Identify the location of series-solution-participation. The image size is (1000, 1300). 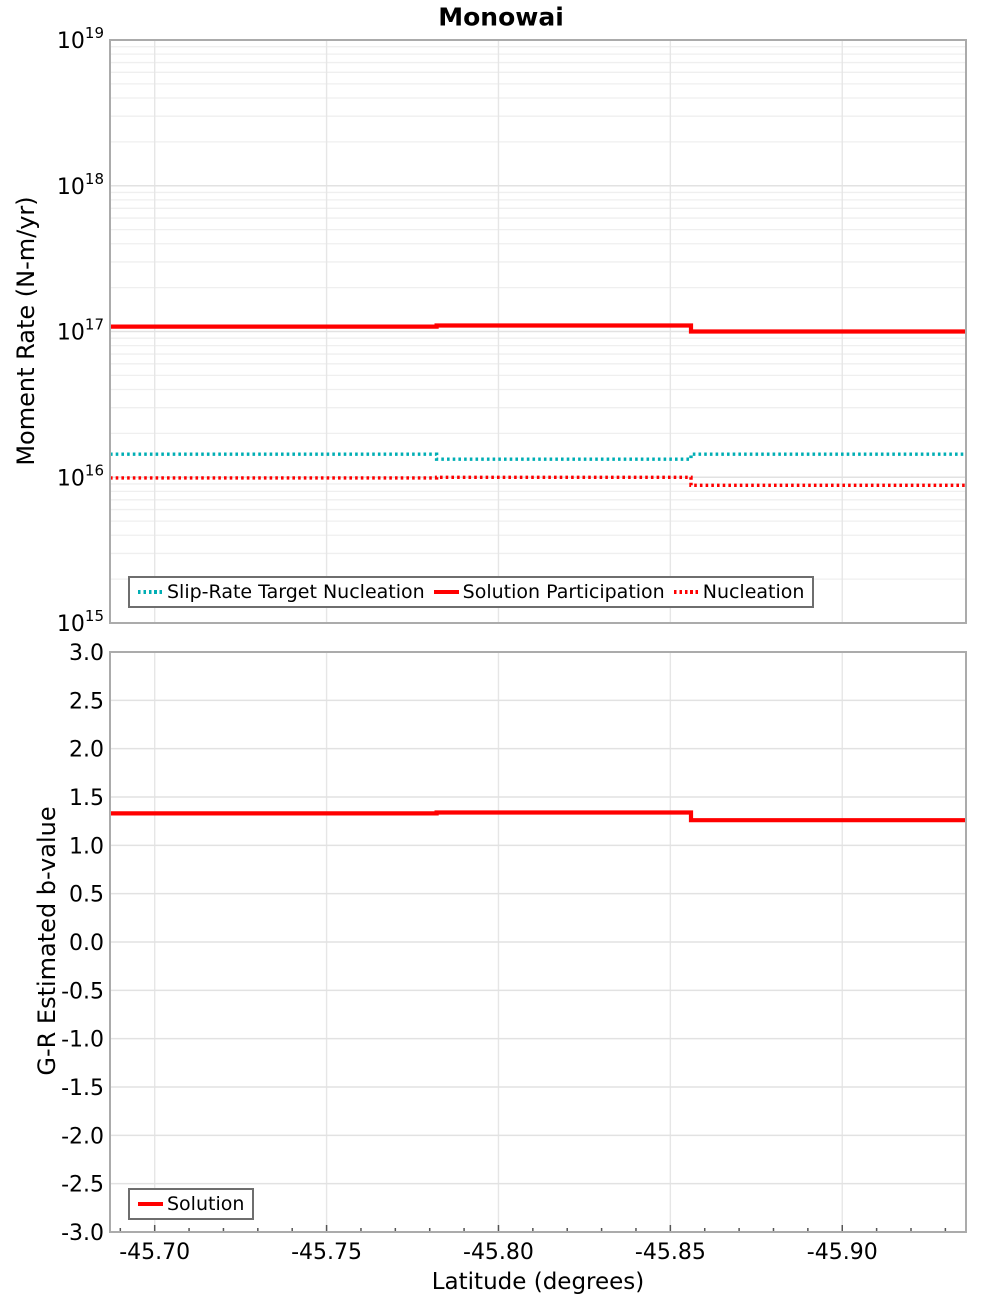
(538, 328).